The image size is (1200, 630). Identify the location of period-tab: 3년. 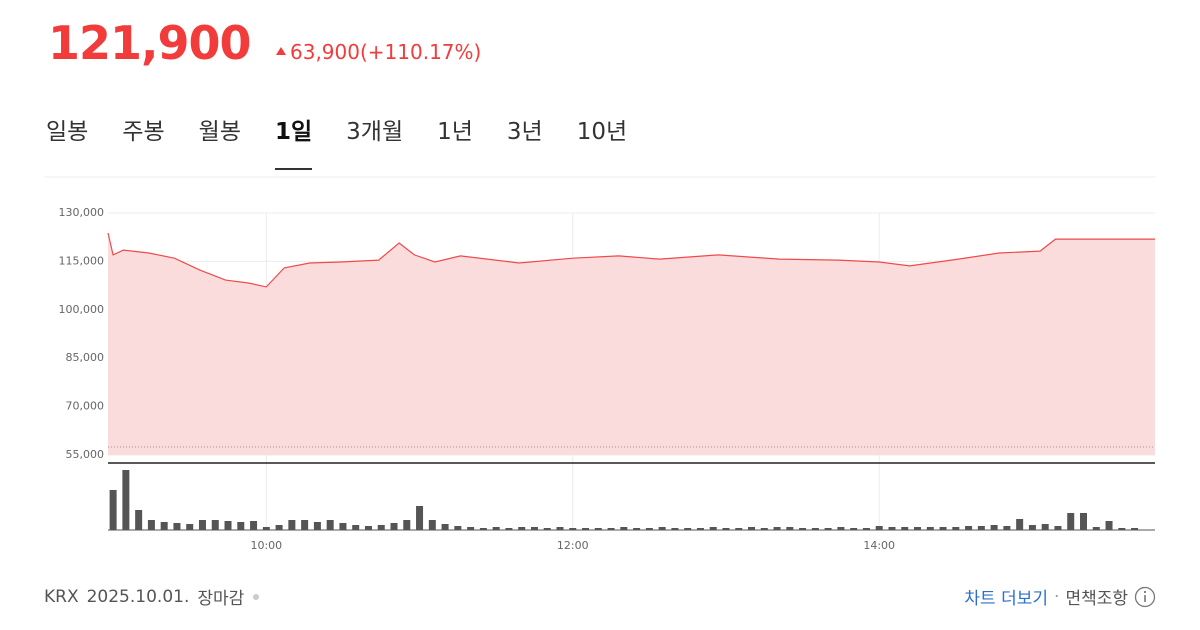
(524, 132).